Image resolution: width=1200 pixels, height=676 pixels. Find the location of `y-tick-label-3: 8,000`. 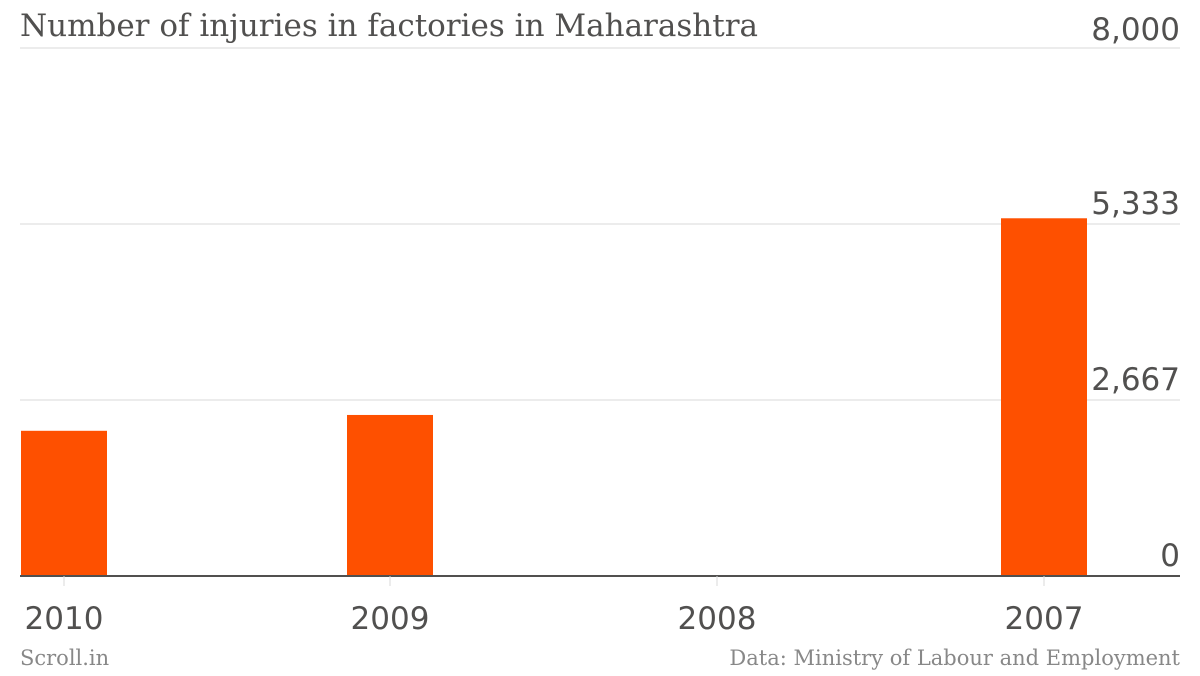

y-tick-label-3: 8,000 is located at coordinates (1135, 30).